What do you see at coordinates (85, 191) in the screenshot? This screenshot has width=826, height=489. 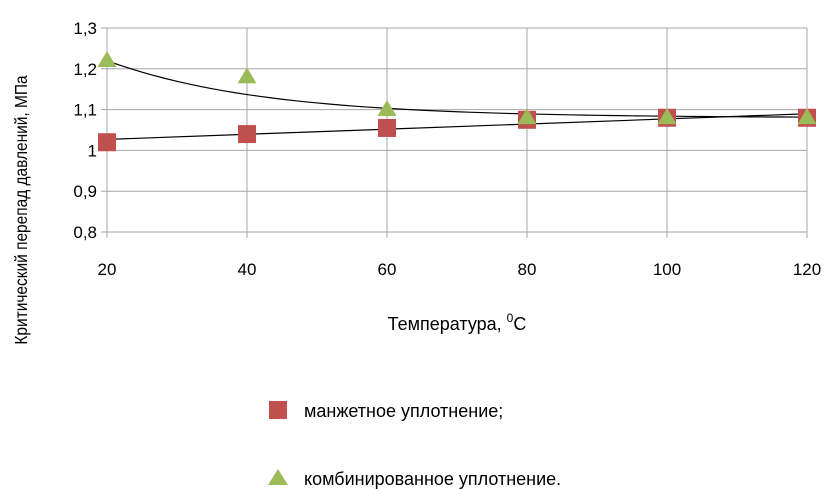 I see `y-tick-label: 0,9` at bounding box center [85, 191].